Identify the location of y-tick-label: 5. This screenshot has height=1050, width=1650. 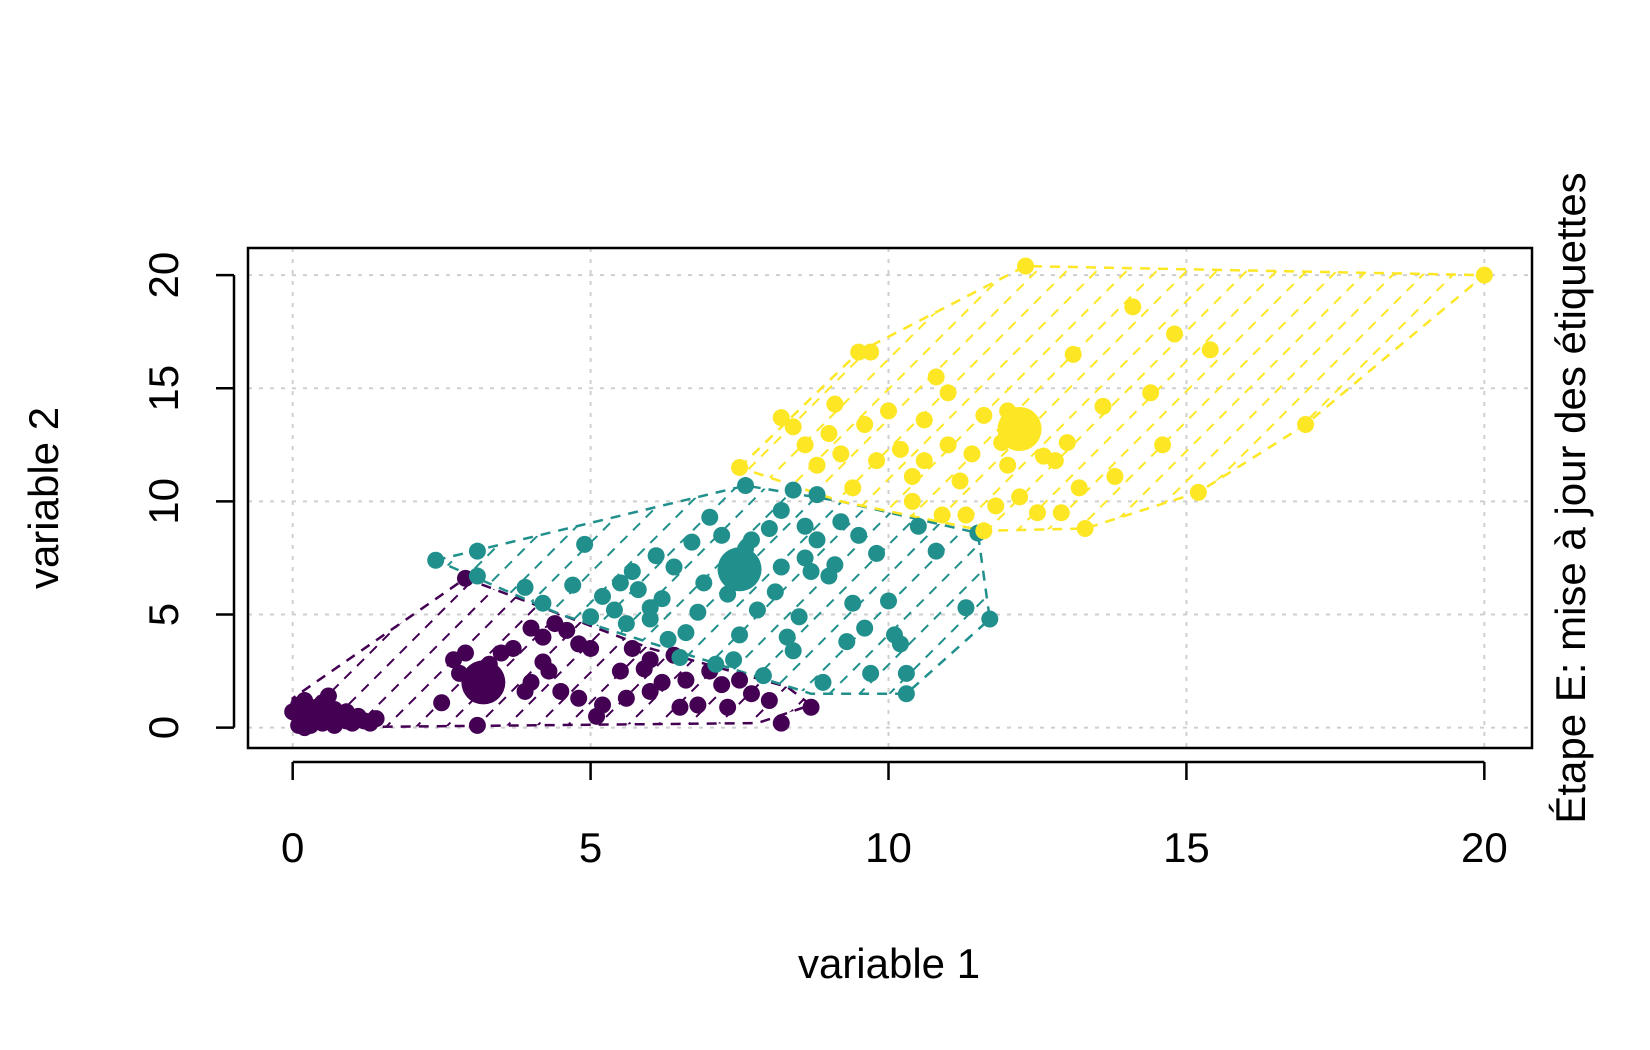
(163, 614).